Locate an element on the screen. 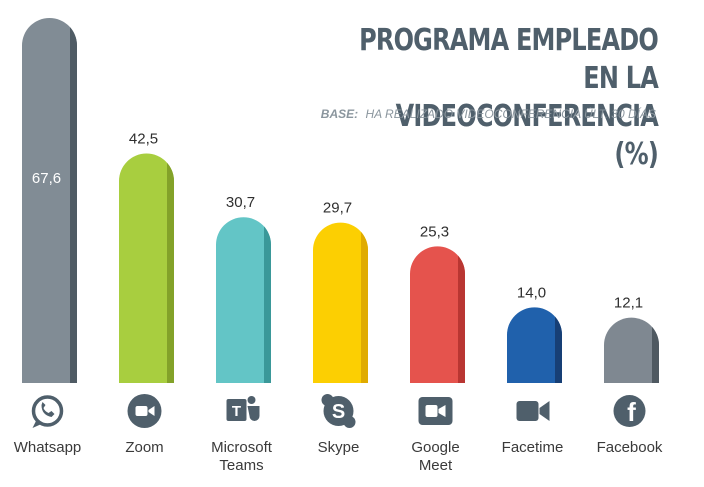 The image size is (704, 487). bar-3: 30,7 is located at coordinates (243, 288).